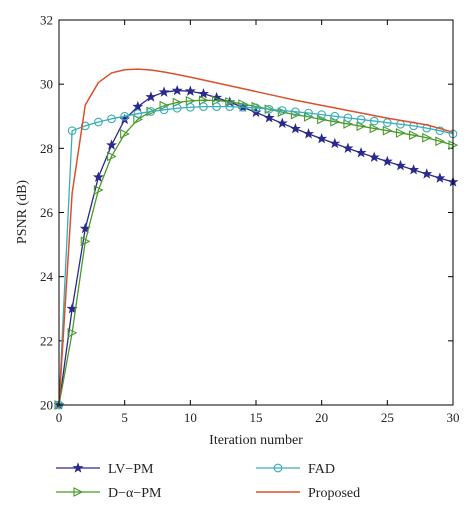  Describe the element at coordinates (22, 212) in the screenshot. I see `y-axis-label: PSNR (dB)` at that location.